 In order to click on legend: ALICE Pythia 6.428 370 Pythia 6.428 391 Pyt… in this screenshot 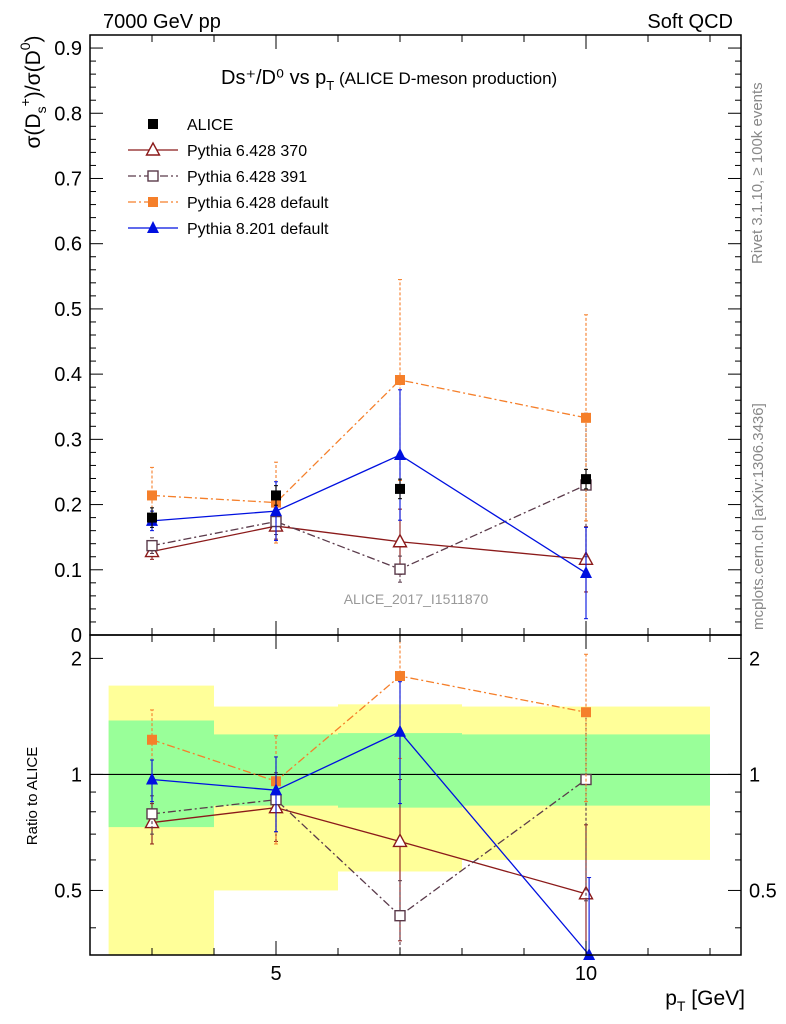, I will do `click(228, 177)`.